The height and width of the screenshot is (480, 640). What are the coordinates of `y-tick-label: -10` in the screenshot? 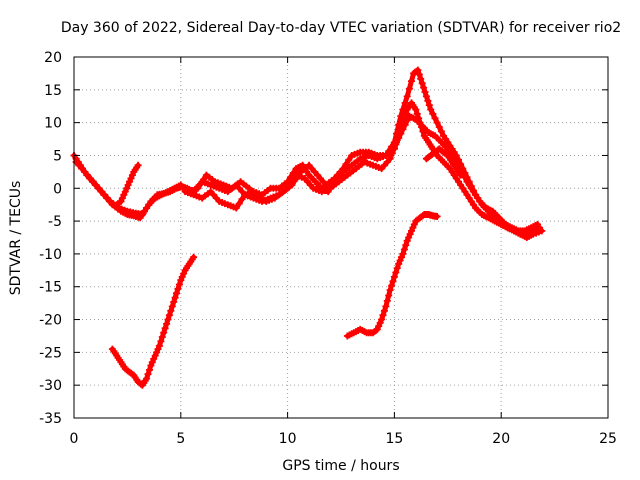 It's located at (50, 255).